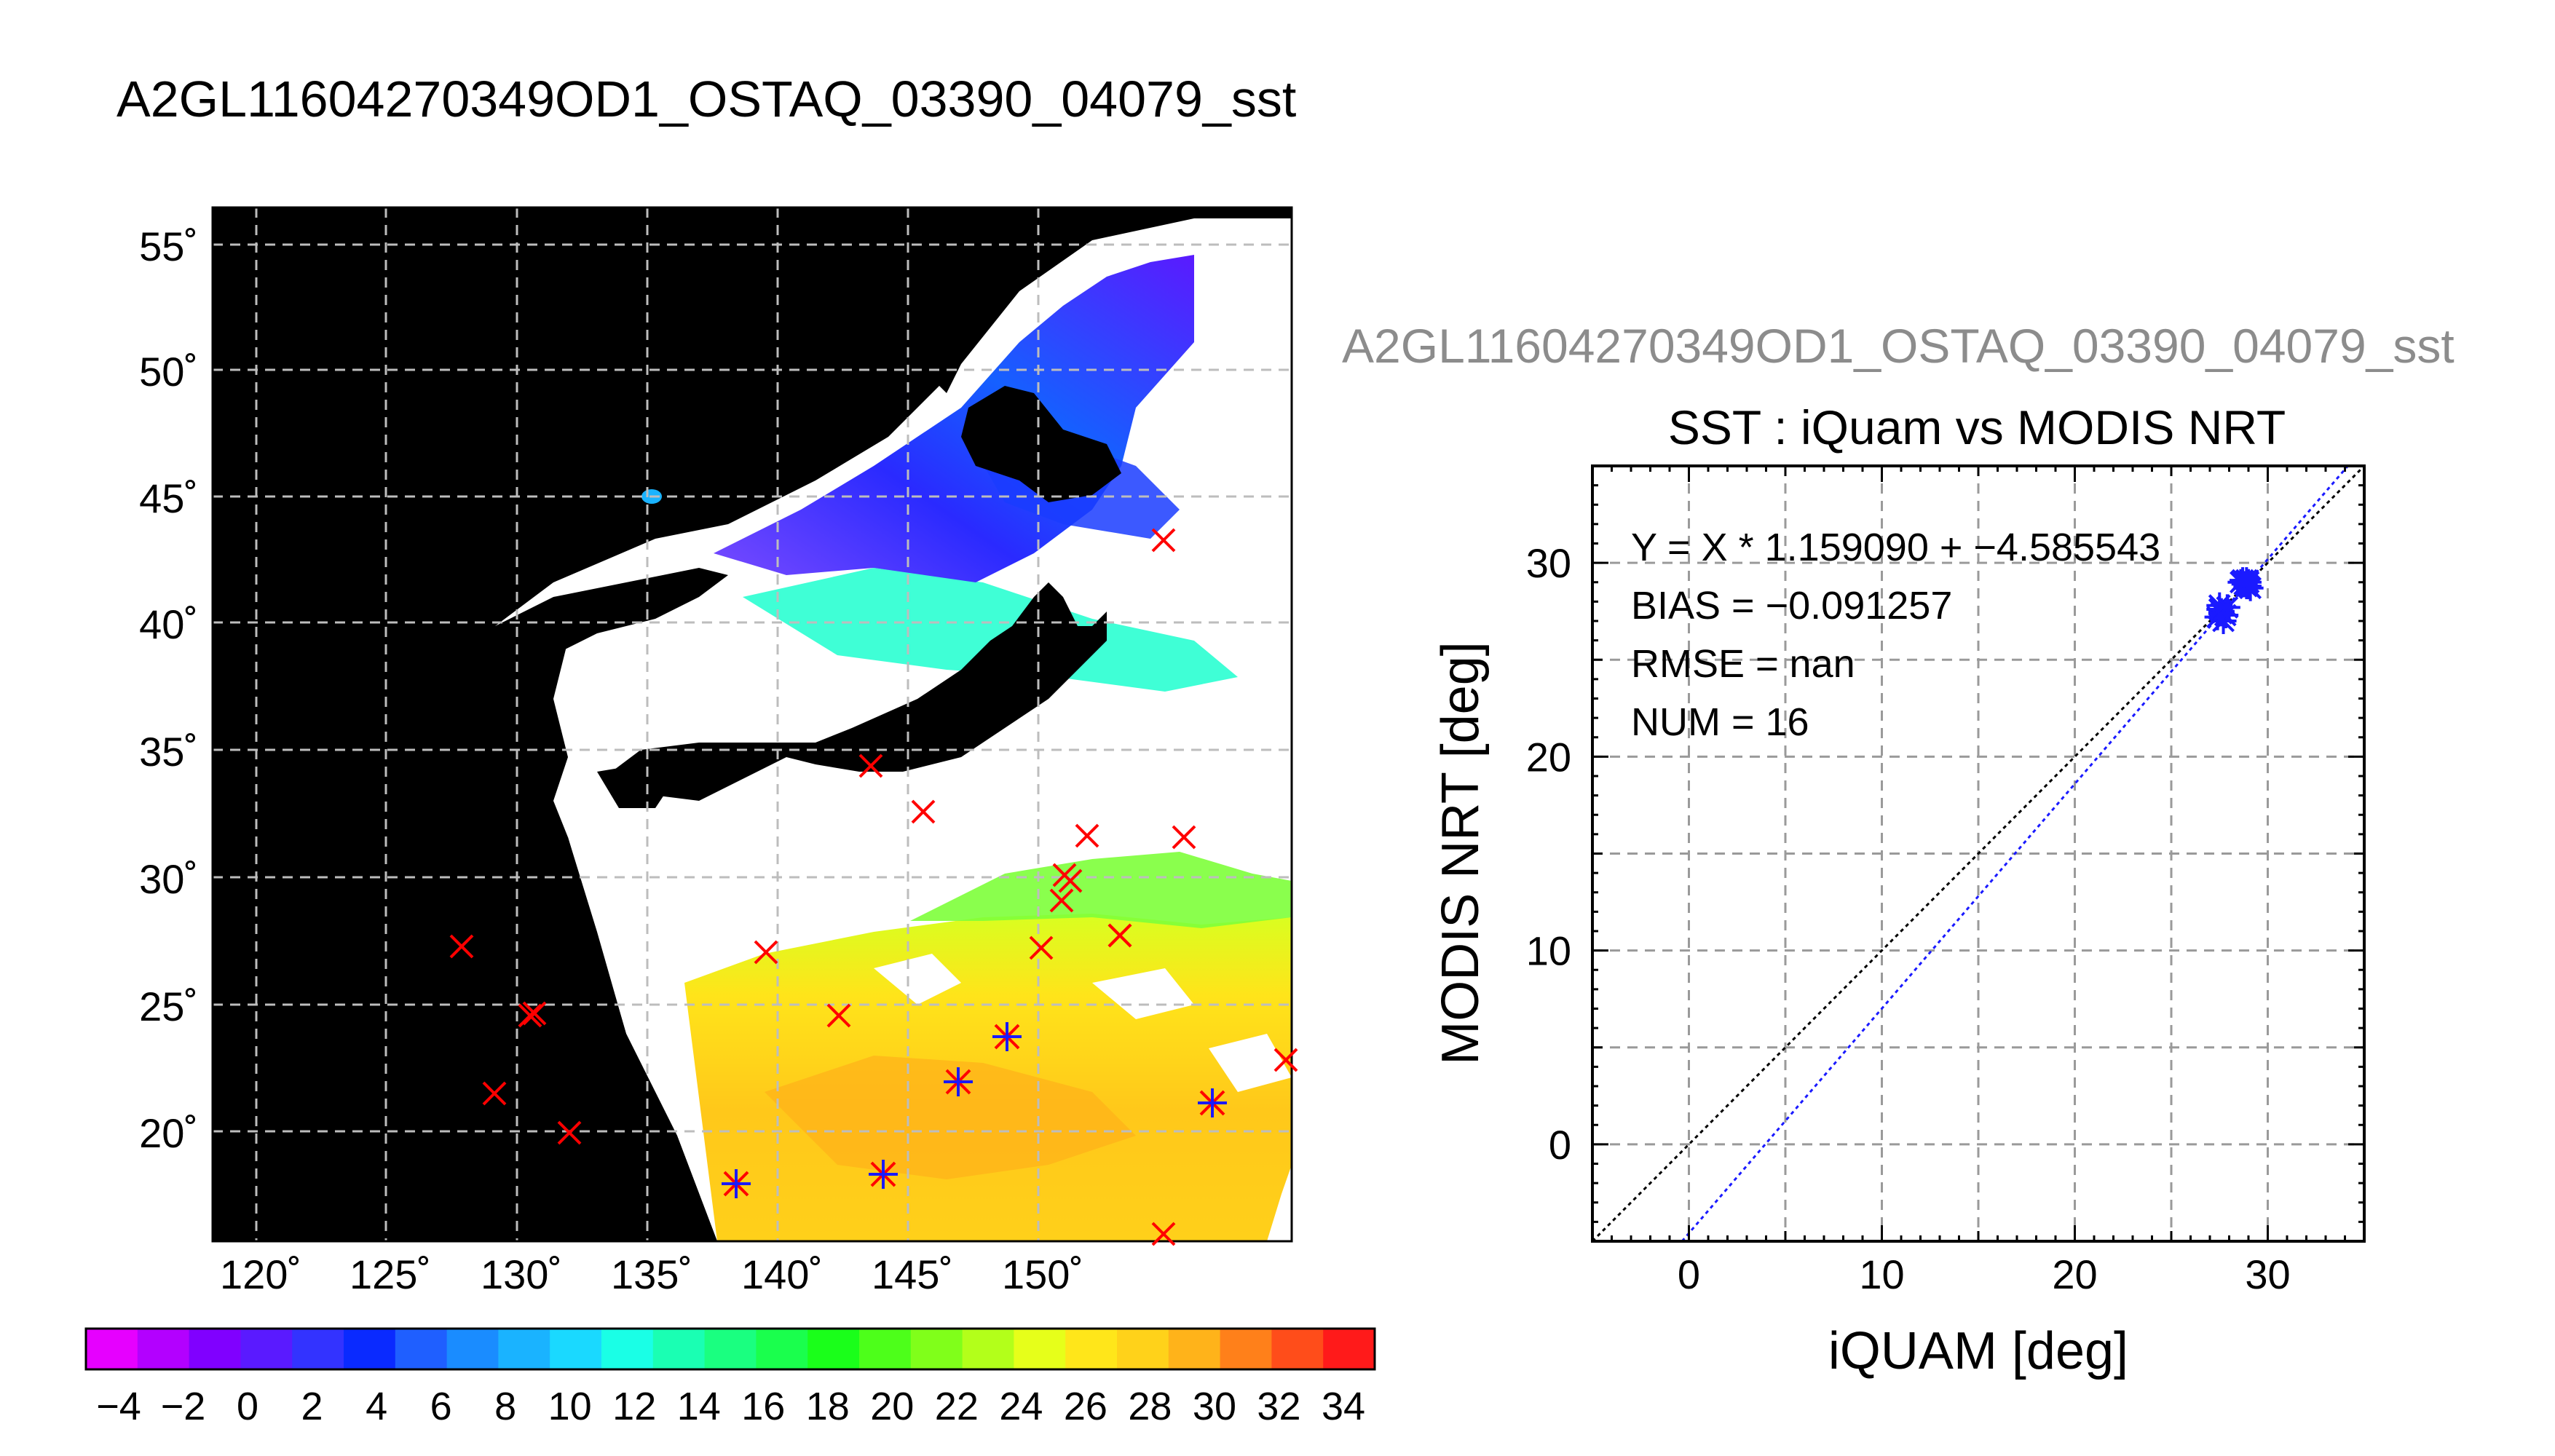 This screenshot has width=2555, height=1456. What do you see at coordinates (376, 1406) in the screenshot?
I see `colorbar-label: 4` at bounding box center [376, 1406].